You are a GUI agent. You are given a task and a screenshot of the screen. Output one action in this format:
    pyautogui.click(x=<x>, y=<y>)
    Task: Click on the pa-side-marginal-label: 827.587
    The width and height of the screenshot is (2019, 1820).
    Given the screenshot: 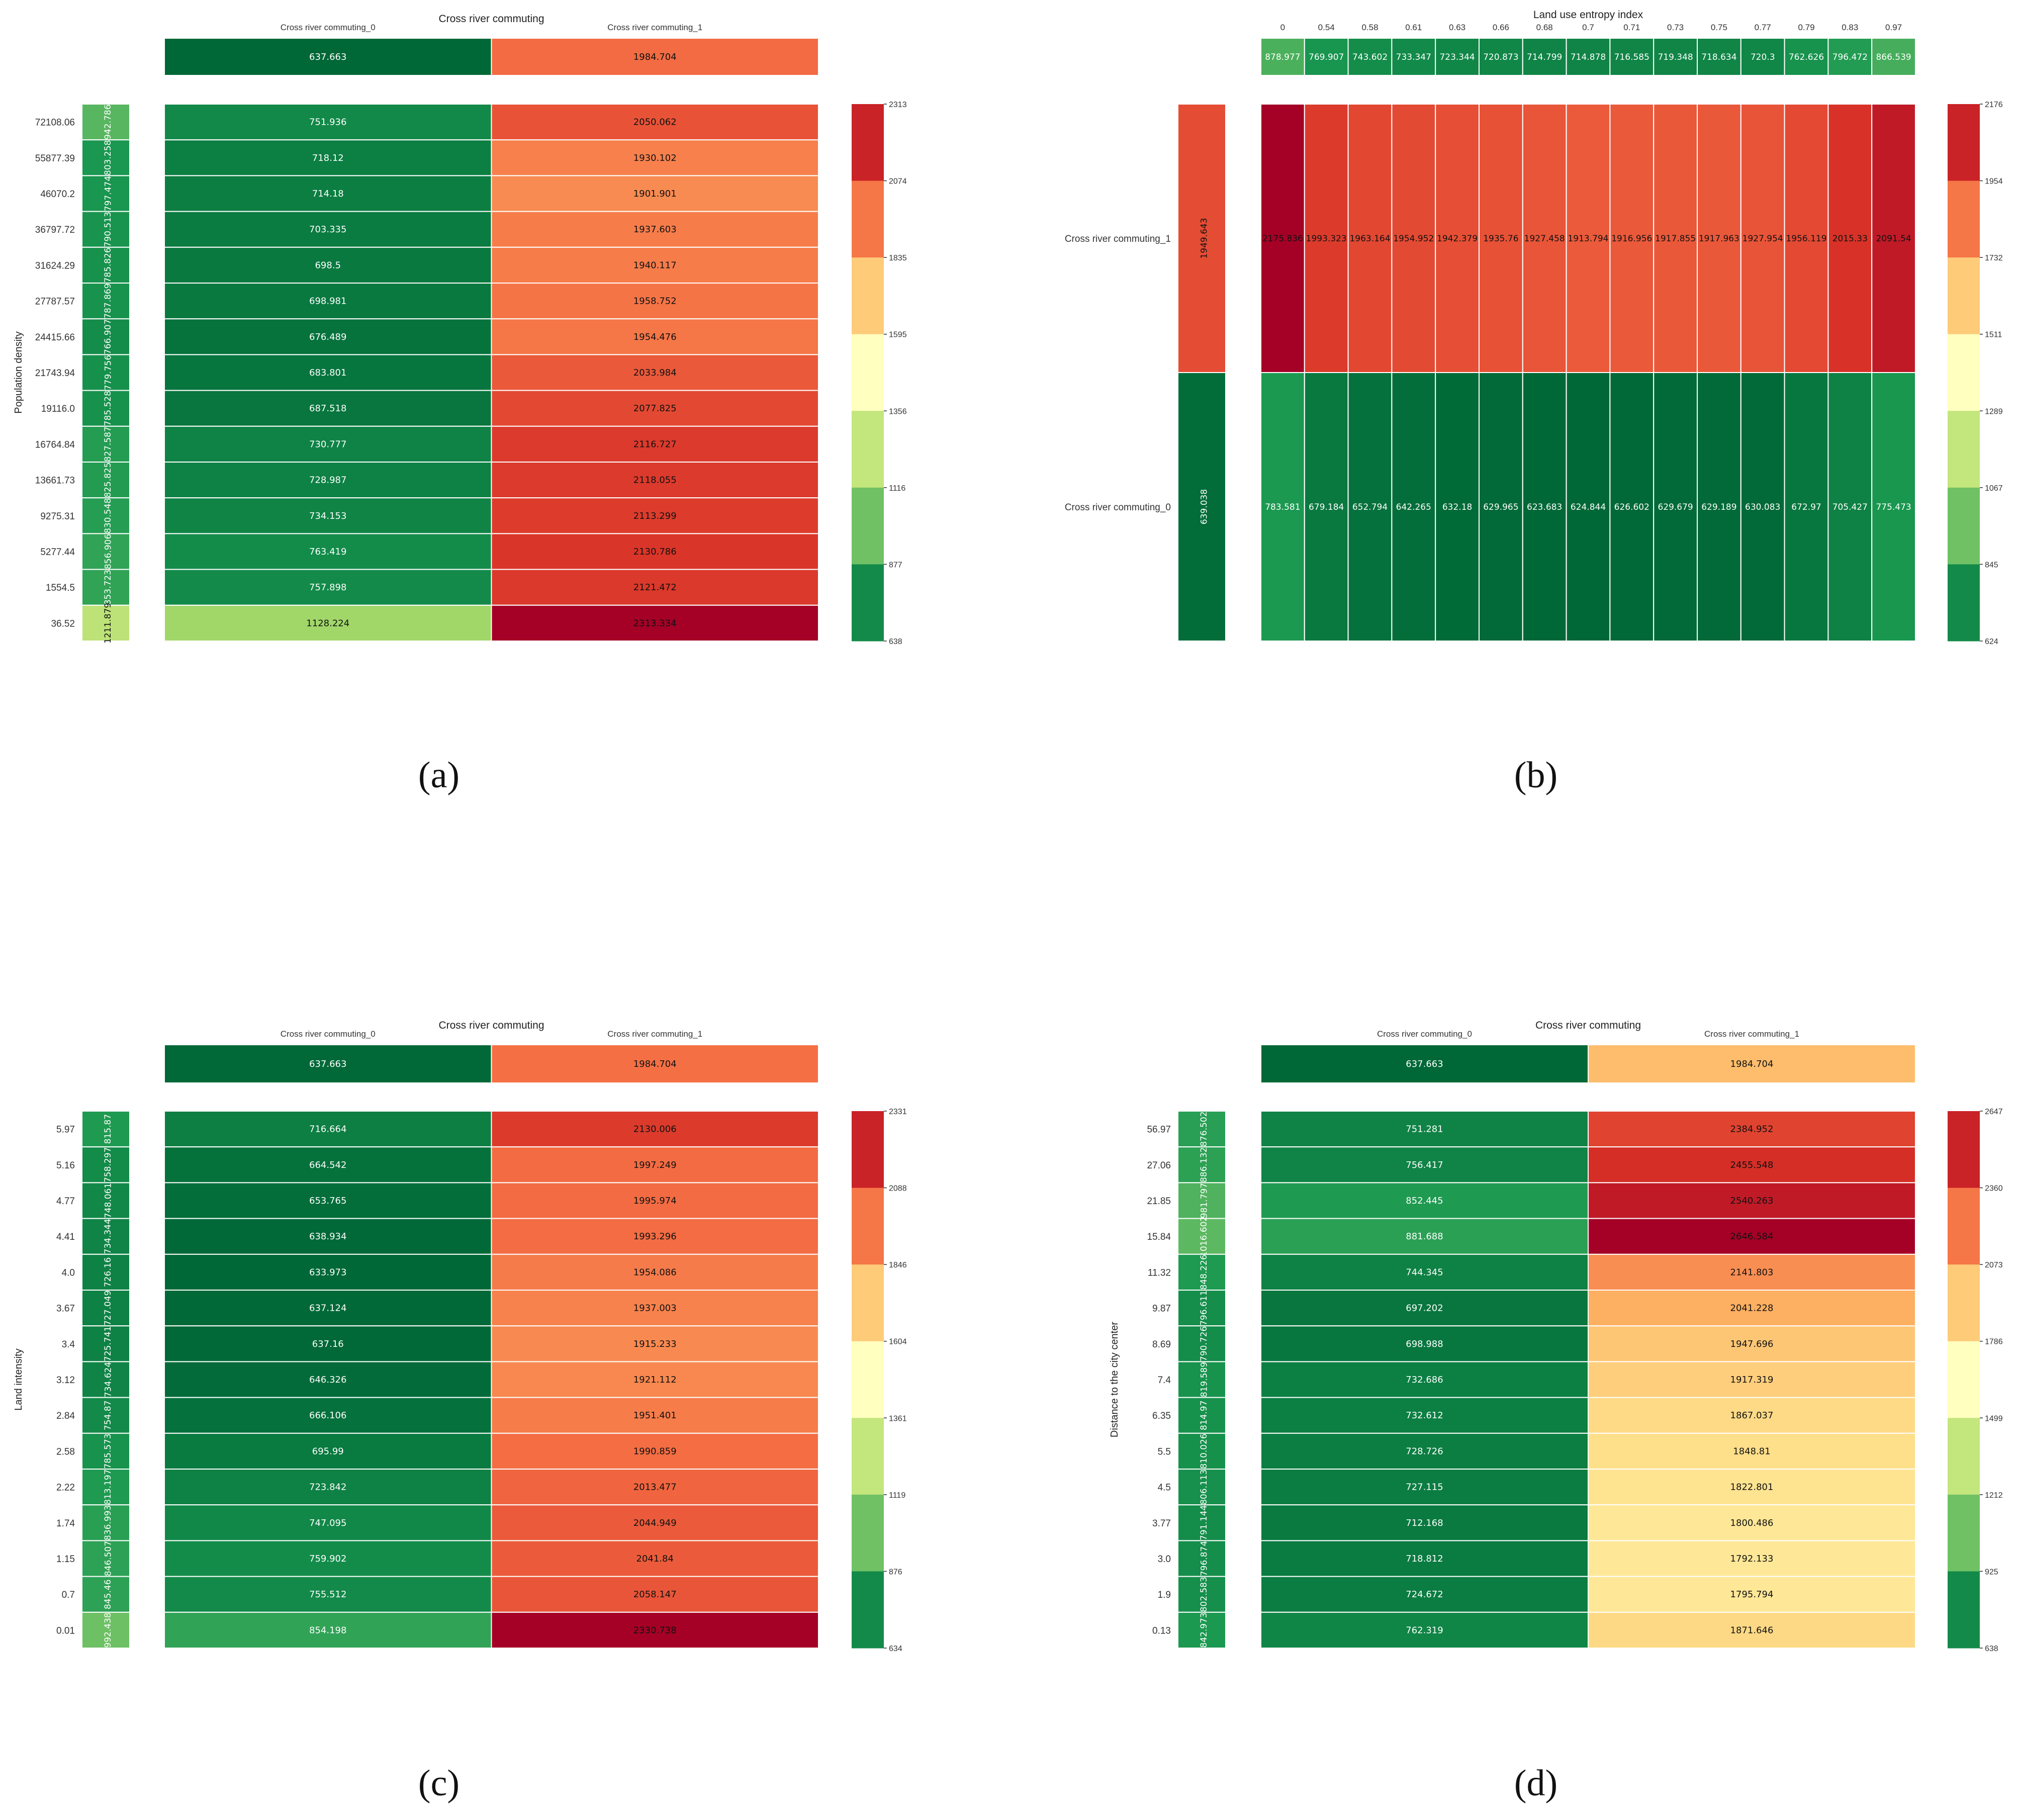 What is the action you would take?
    pyautogui.click(x=108, y=444)
    